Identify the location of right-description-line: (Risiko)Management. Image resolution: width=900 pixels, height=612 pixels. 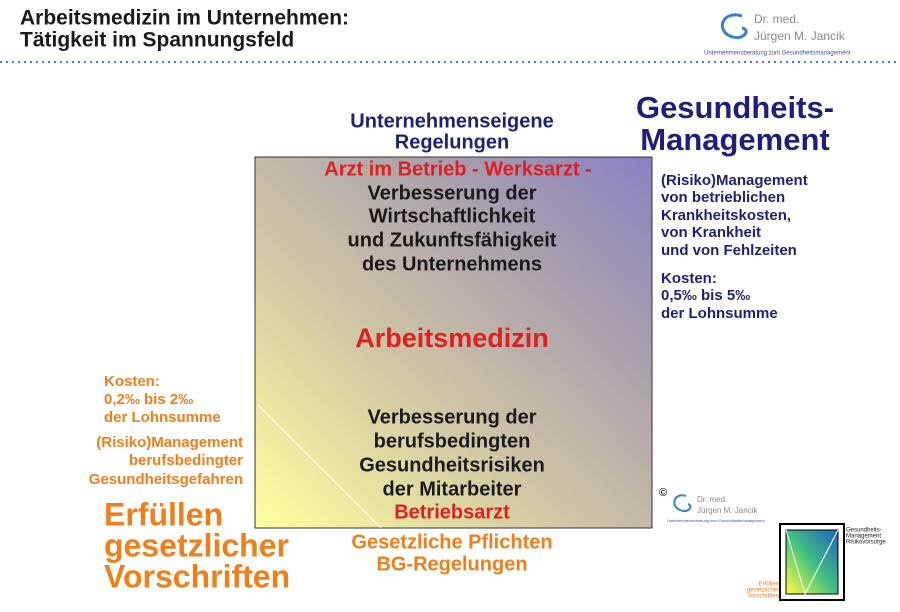
(734, 180).